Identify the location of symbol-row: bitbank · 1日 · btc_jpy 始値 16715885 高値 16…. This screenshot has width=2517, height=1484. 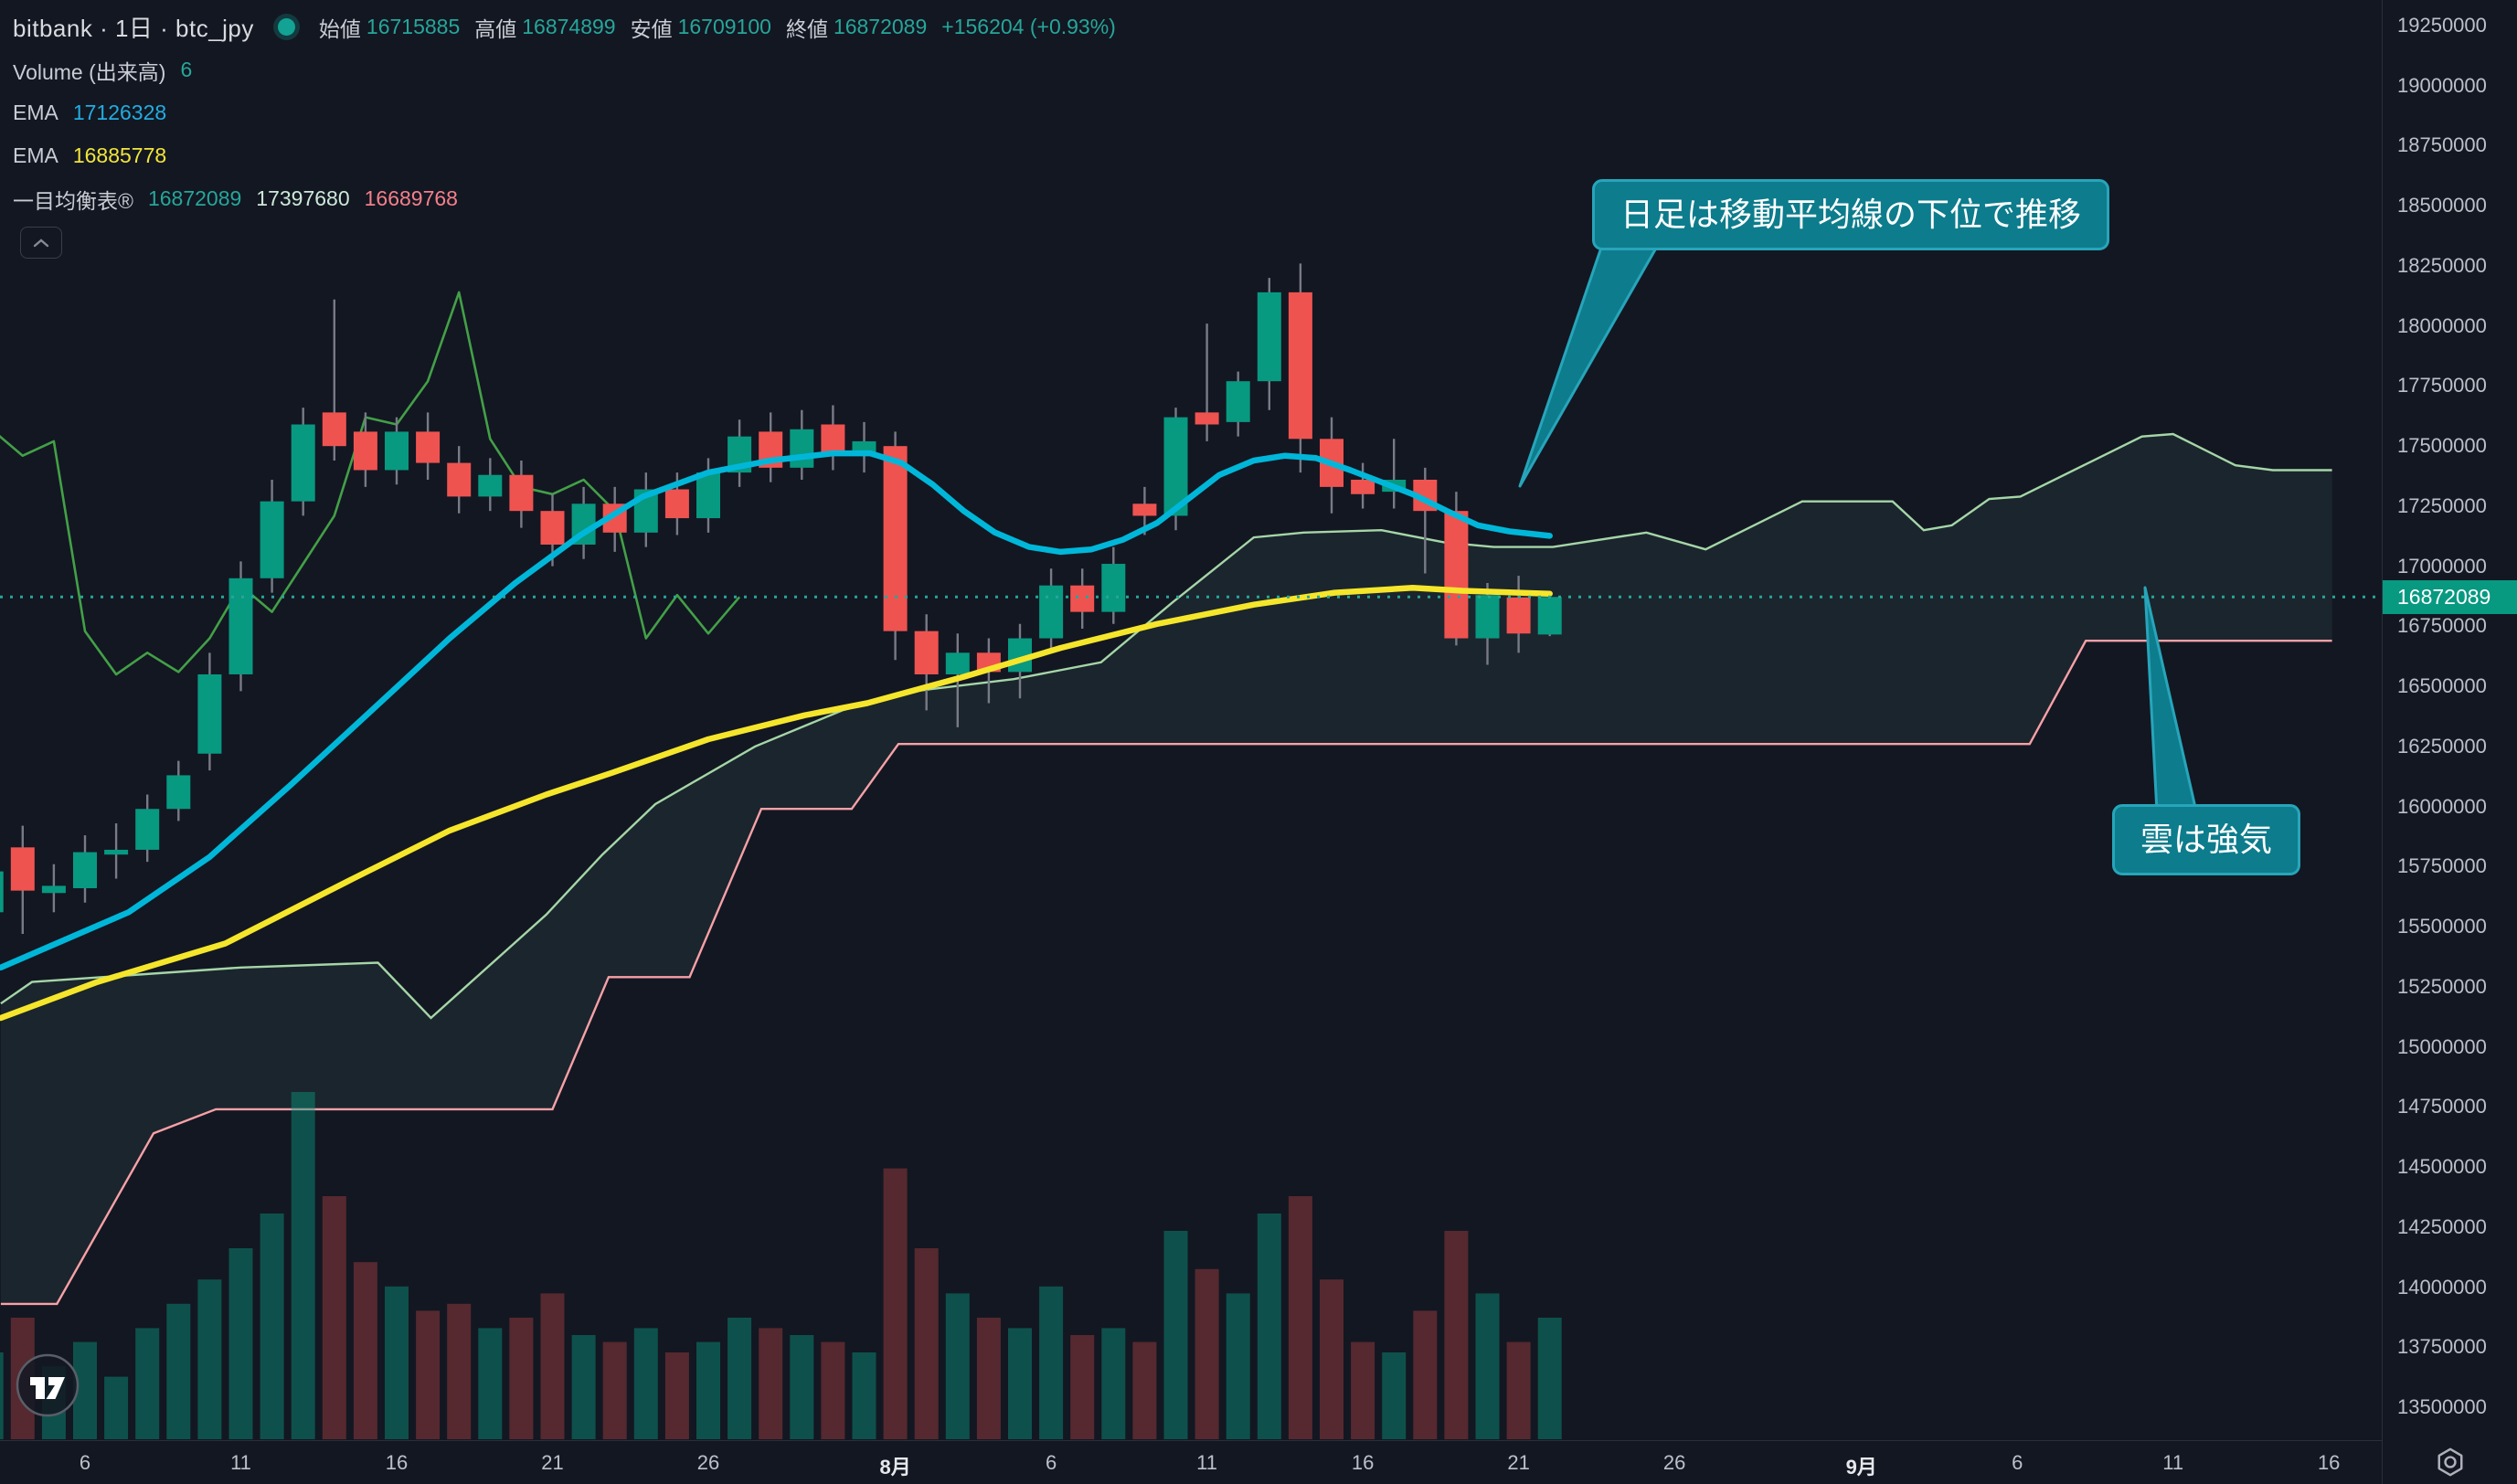
(569, 26).